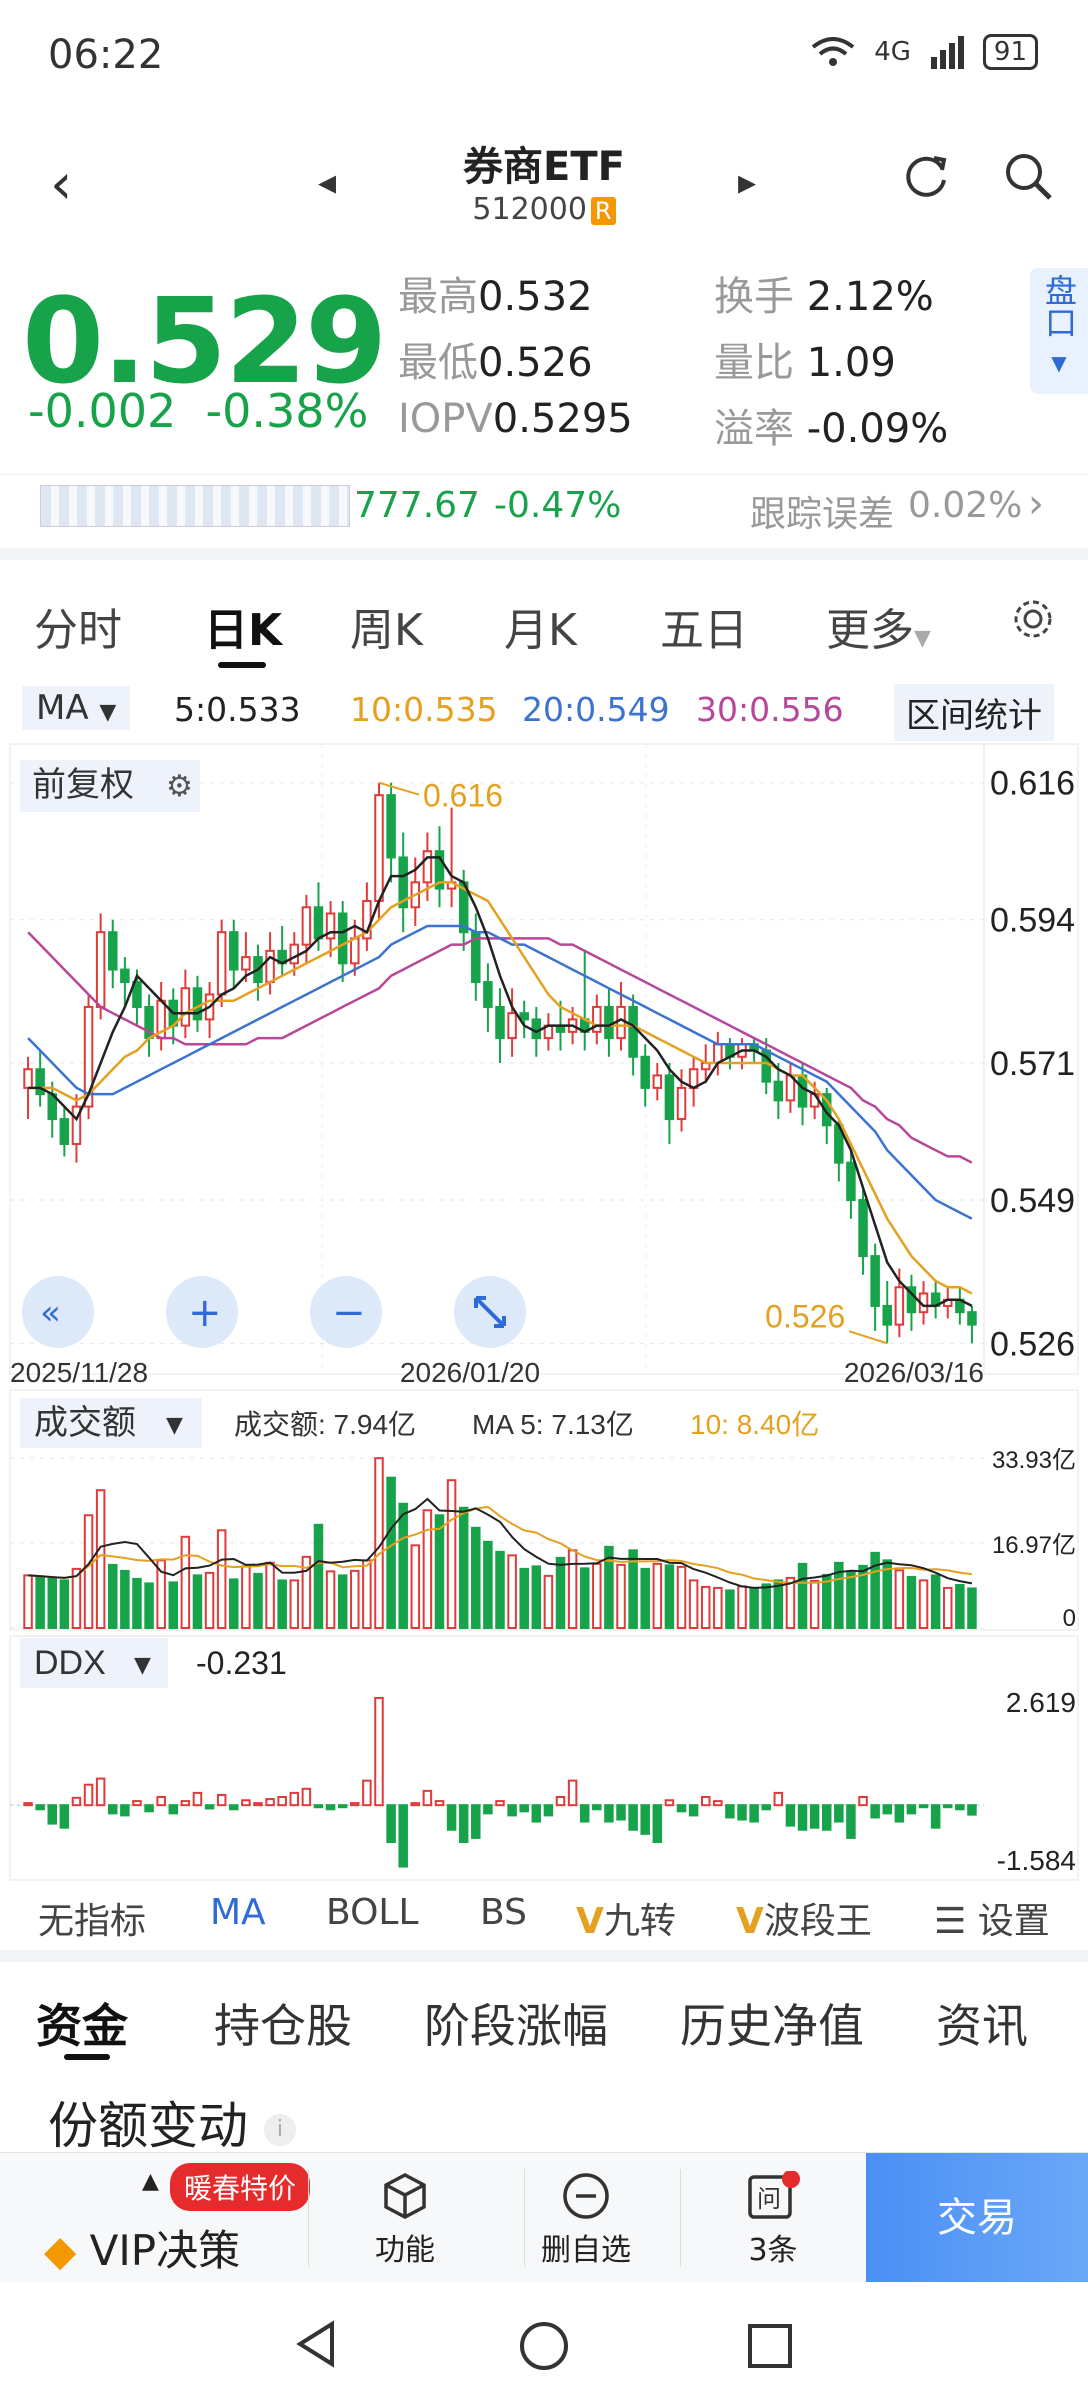  Describe the element at coordinates (586, 2220) in the screenshot. I see `remove-watchlist-button: 删自选` at that location.